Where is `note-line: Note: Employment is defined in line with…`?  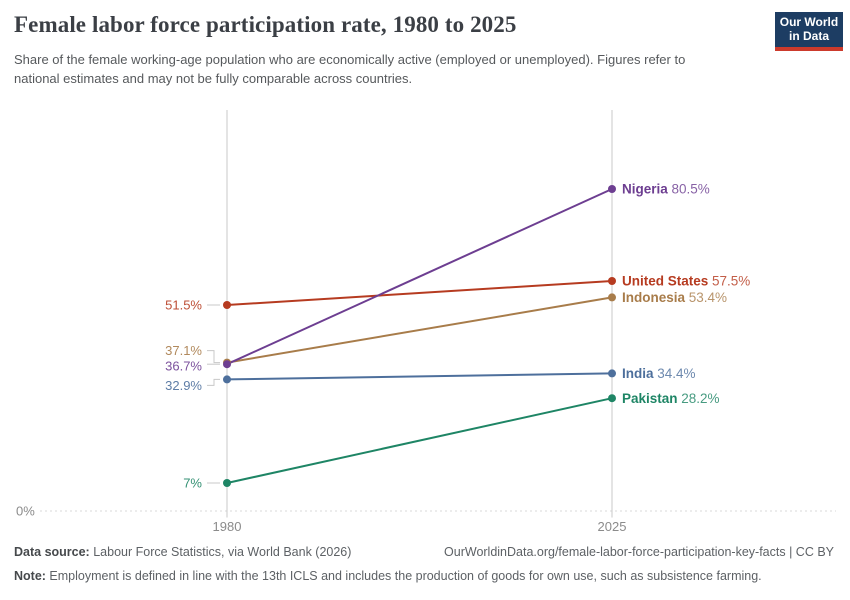 note-line: Note: Employment is defined in line with… is located at coordinates (424, 576).